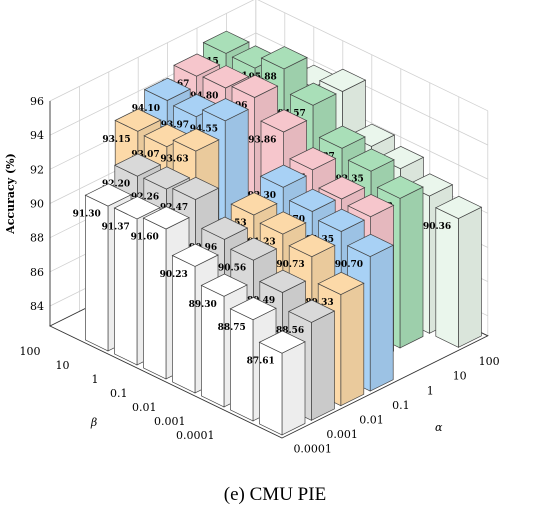  What do you see at coordinates (63, 365) in the screenshot?
I see `beta-tick-label: 10` at bounding box center [63, 365].